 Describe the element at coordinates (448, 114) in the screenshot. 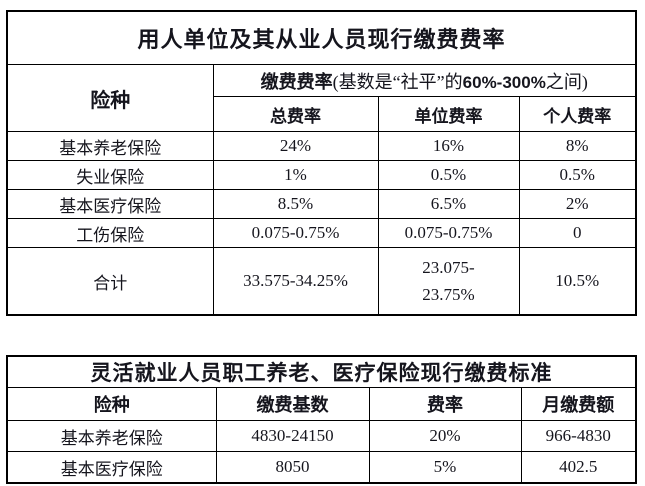

I see `table1-subheader-employer: 单位费率` at that location.